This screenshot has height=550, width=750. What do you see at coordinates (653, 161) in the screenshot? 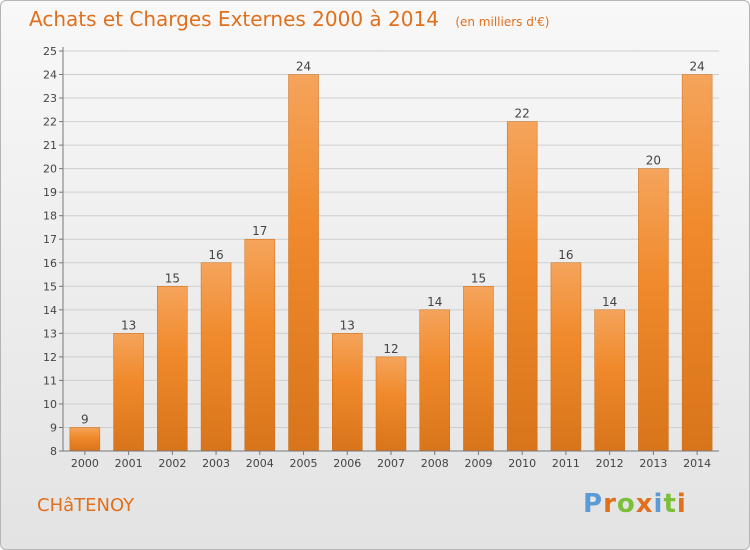
I see `bar-value-label: 20` at bounding box center [653, 161].